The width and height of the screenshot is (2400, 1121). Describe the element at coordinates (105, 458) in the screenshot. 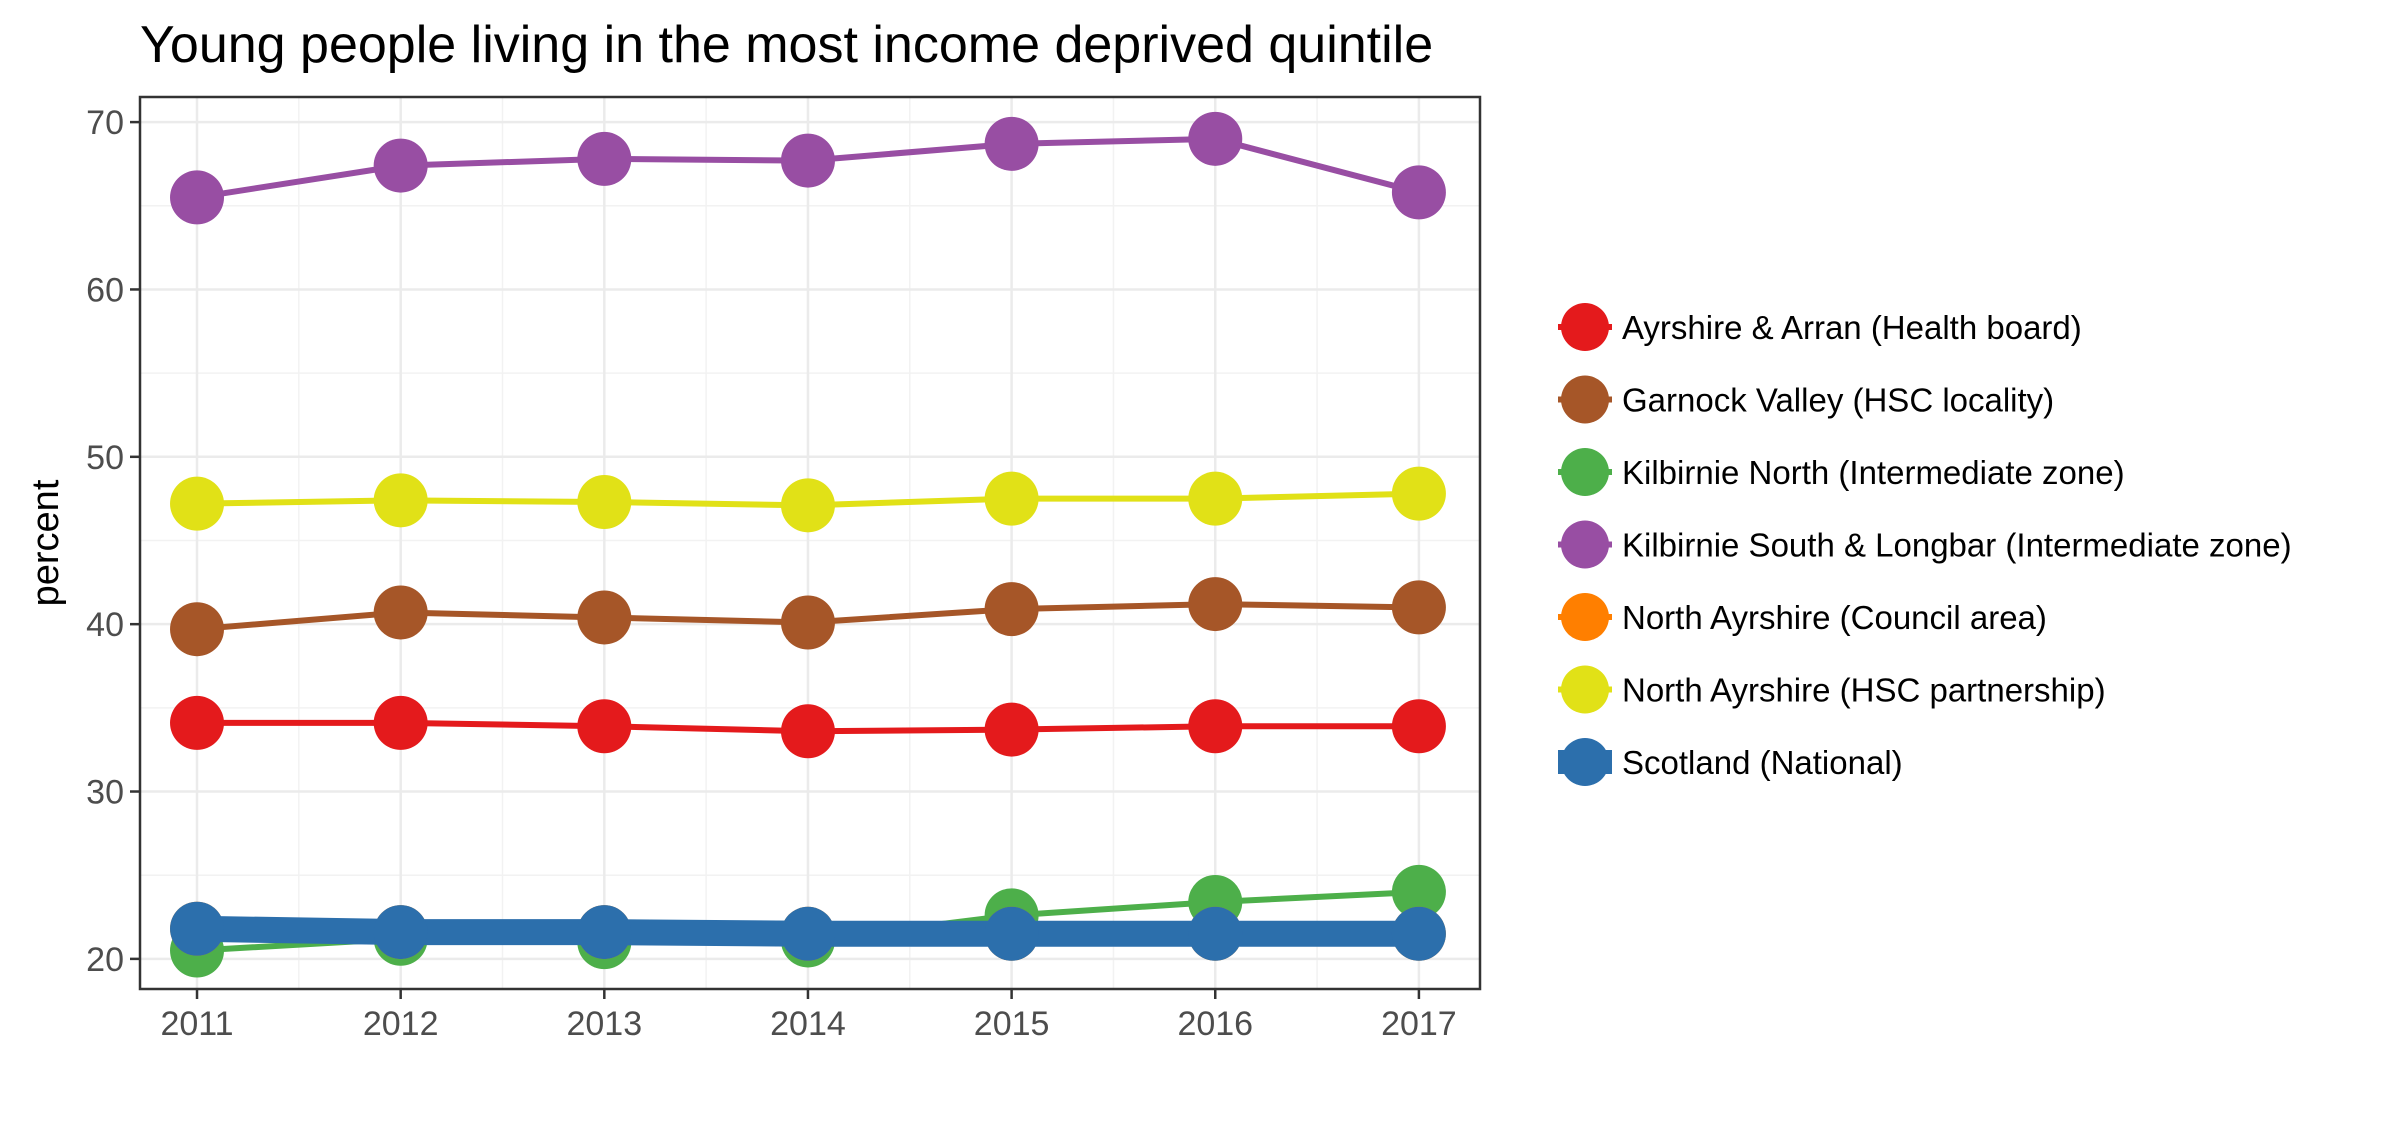

I see `y-tick-label: 50` at that location.